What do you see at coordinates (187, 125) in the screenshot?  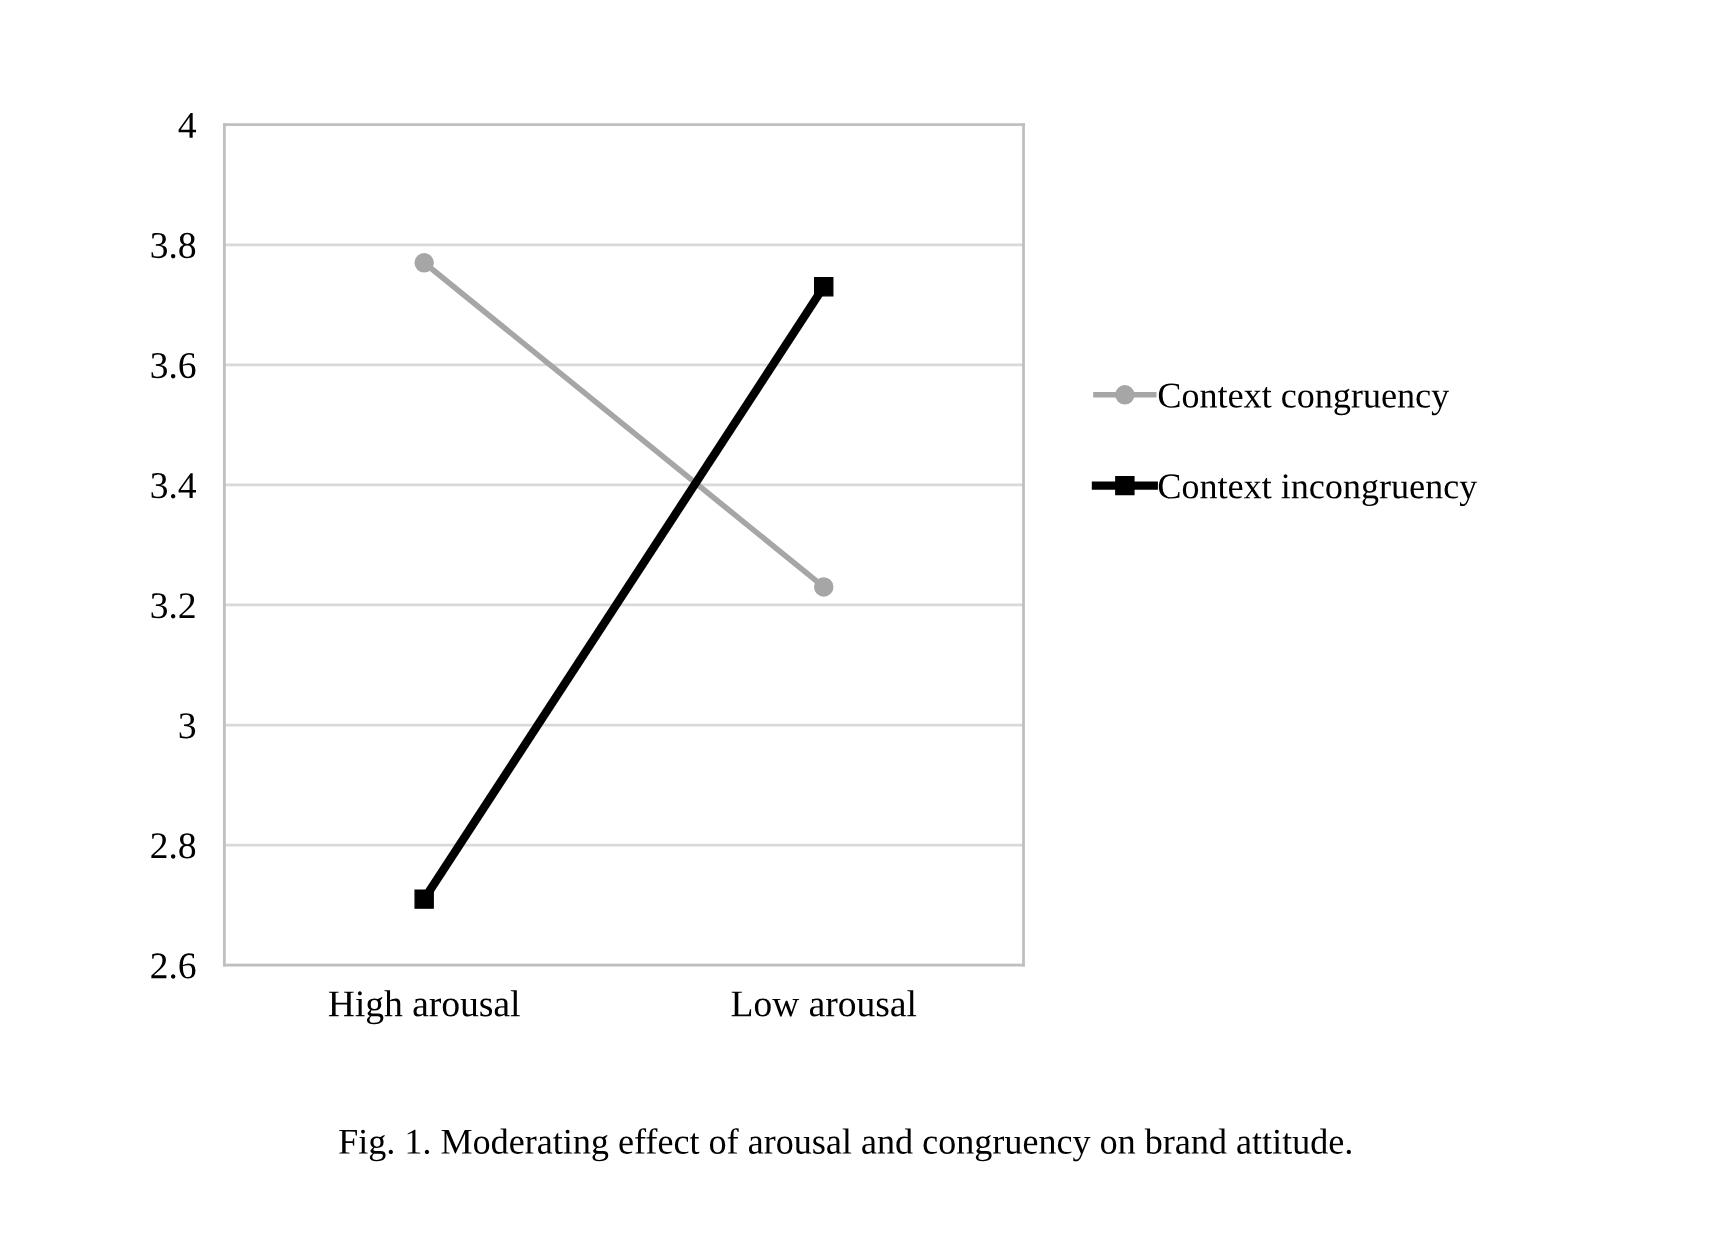 I see `y-tick-label: 4` at bounding box center [187, 125].